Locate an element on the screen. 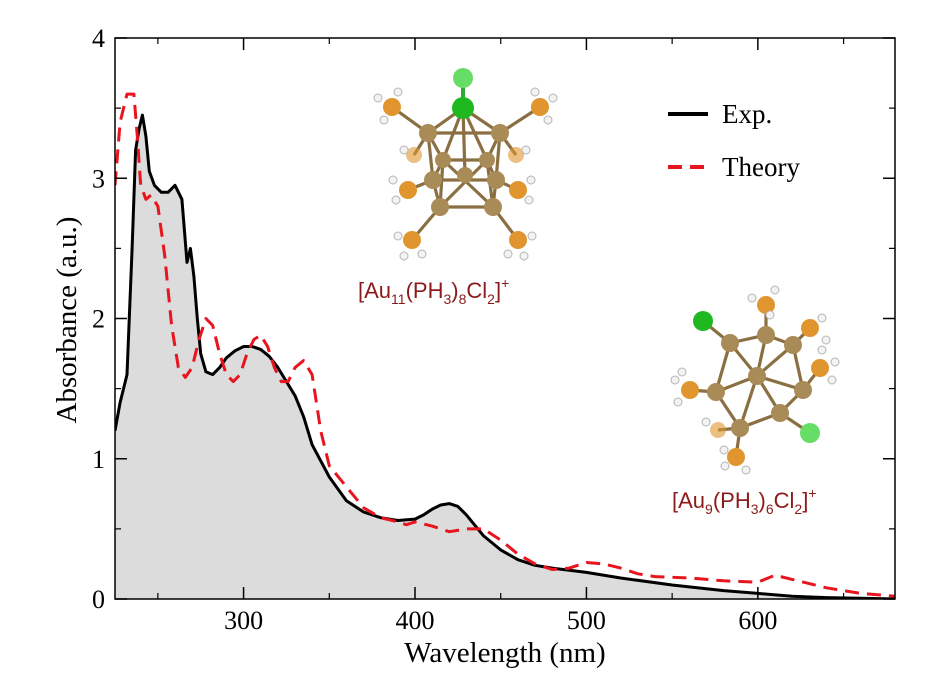 The width and height of the screenshot is (930, 689). y-tick-label: 0 is located at coordinates (98, 599).